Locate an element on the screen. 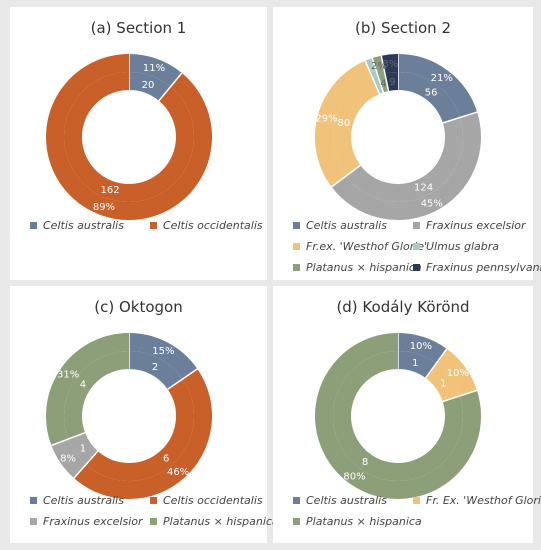  outer-data-label: 2% is located at coordinates (379, 66).